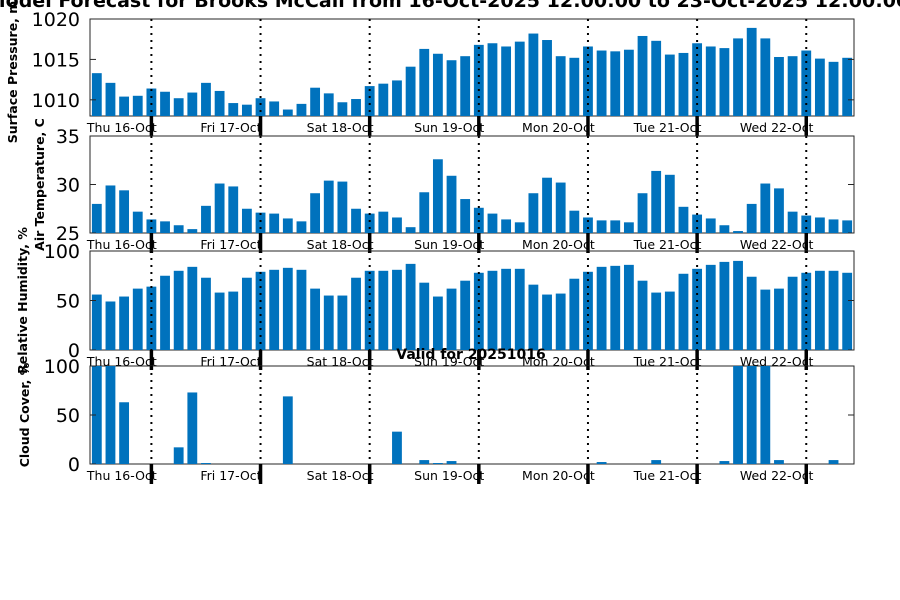  I want to click on ytick-label: 35, so click(68, 137).